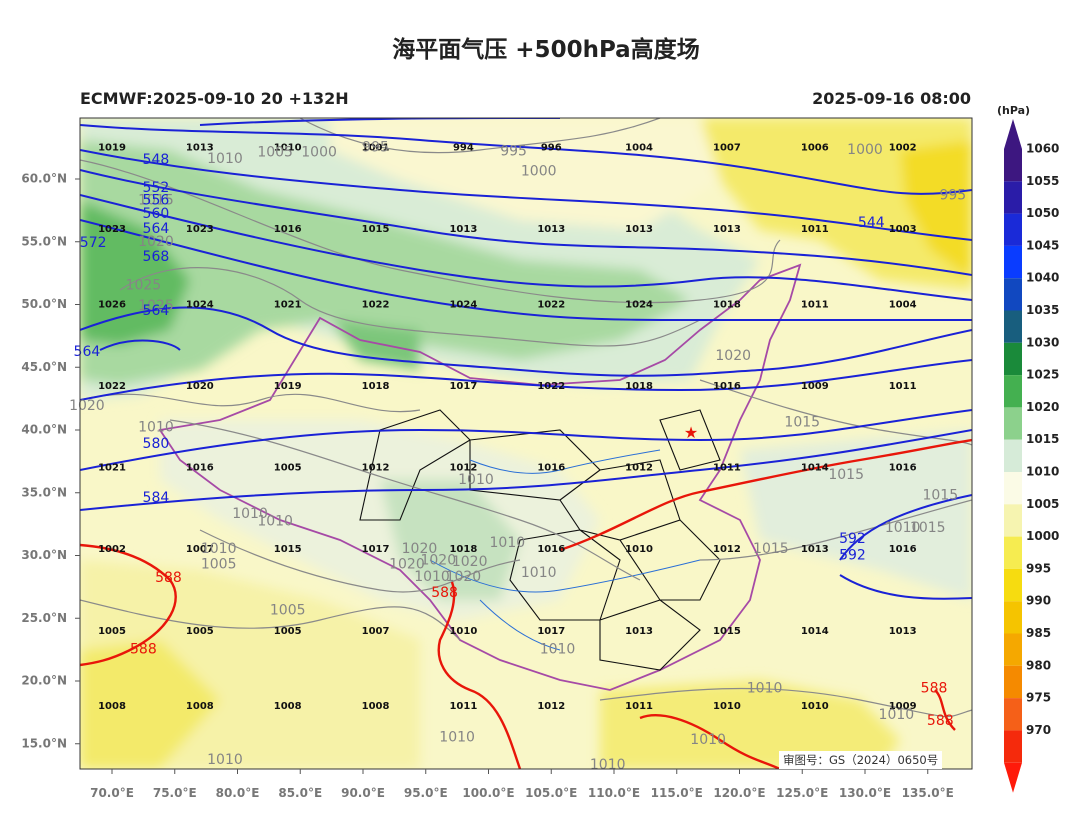 This screenshot has width=1092, height=819. What do you see at coordinates (44, 430) in the screenshot?
I see `lat-tick-label: 40.0°N` at bounding box center [44, 430].